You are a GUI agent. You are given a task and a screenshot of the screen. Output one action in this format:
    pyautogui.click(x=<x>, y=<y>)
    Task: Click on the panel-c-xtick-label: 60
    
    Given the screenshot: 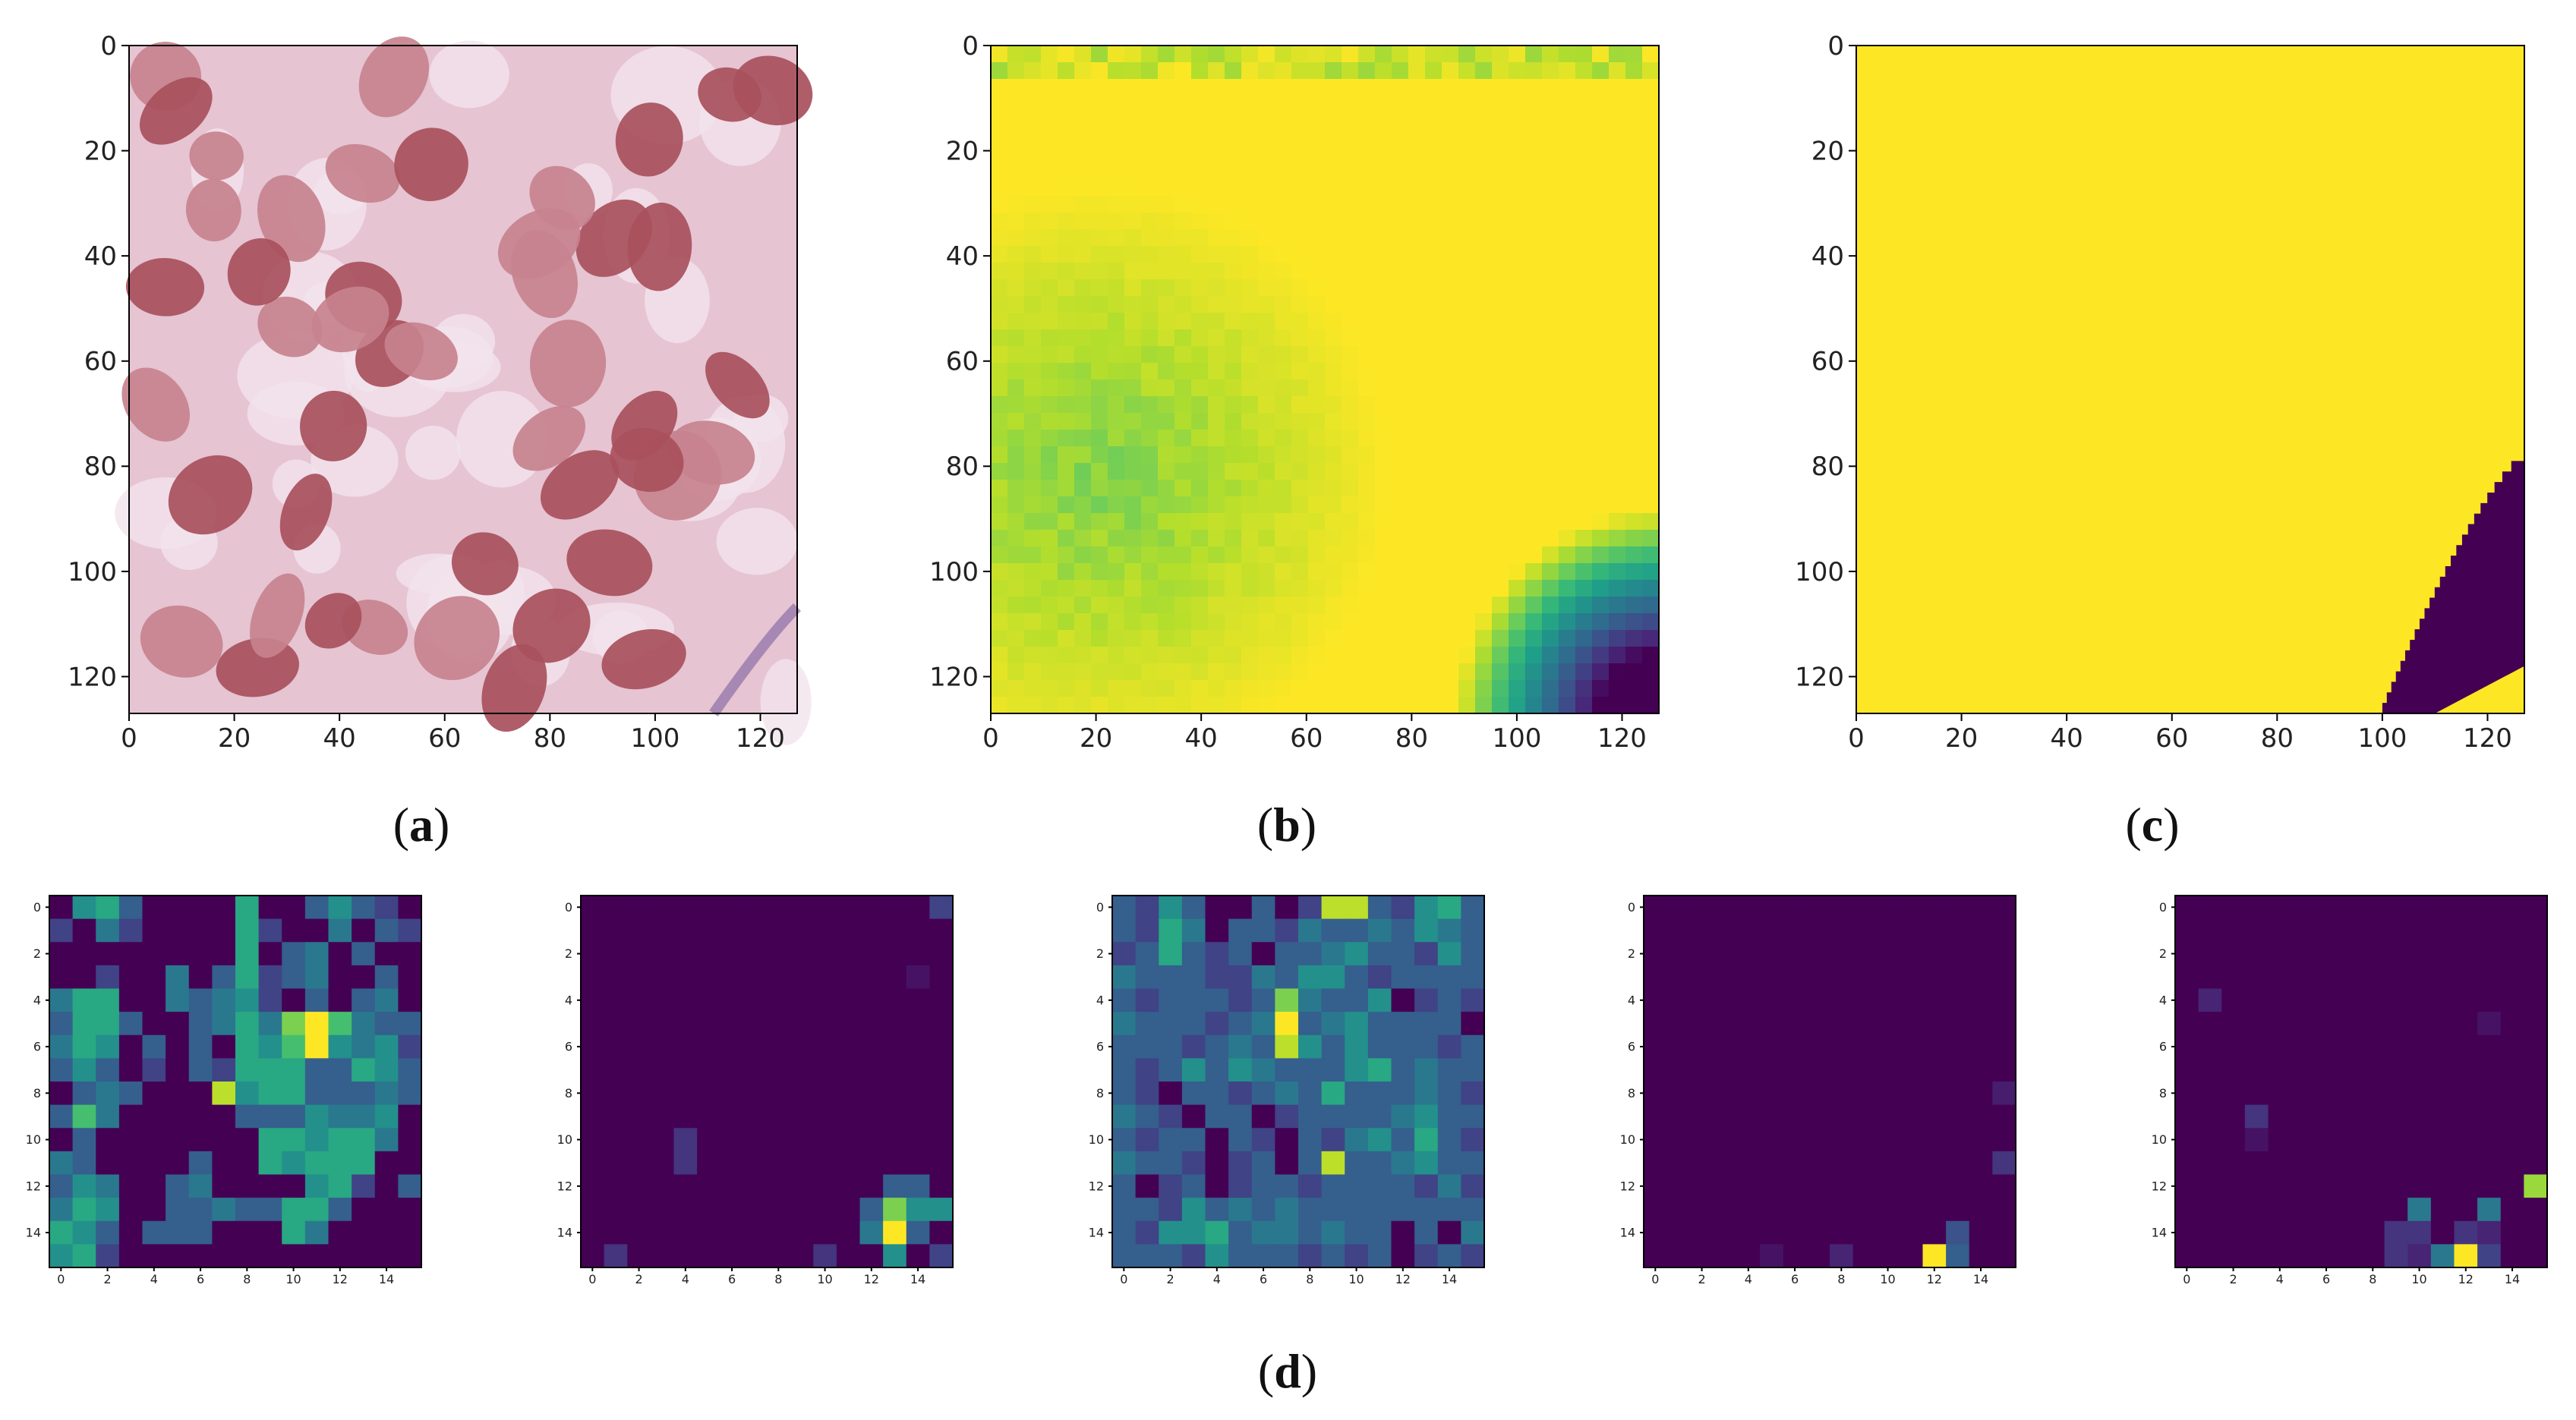 What is the action you would take?
    pyautogui.click(x=2171, y=738)
    